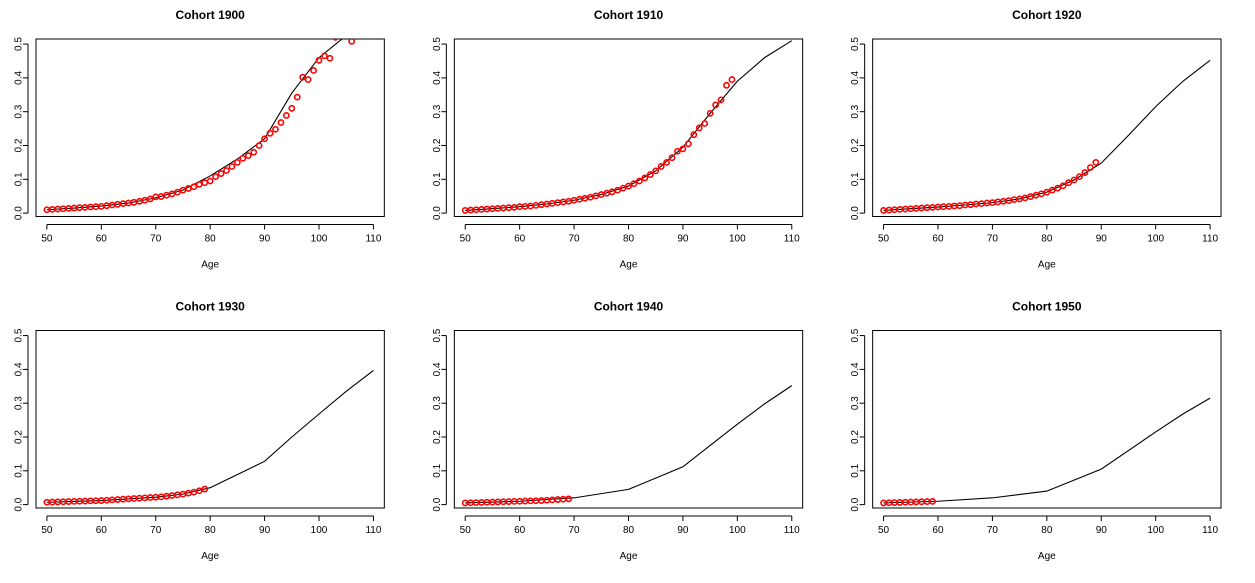 The width and height of the screenshot is (1255, 583). I want to click on chart-title: Cohort 1910, so click(629, 15).